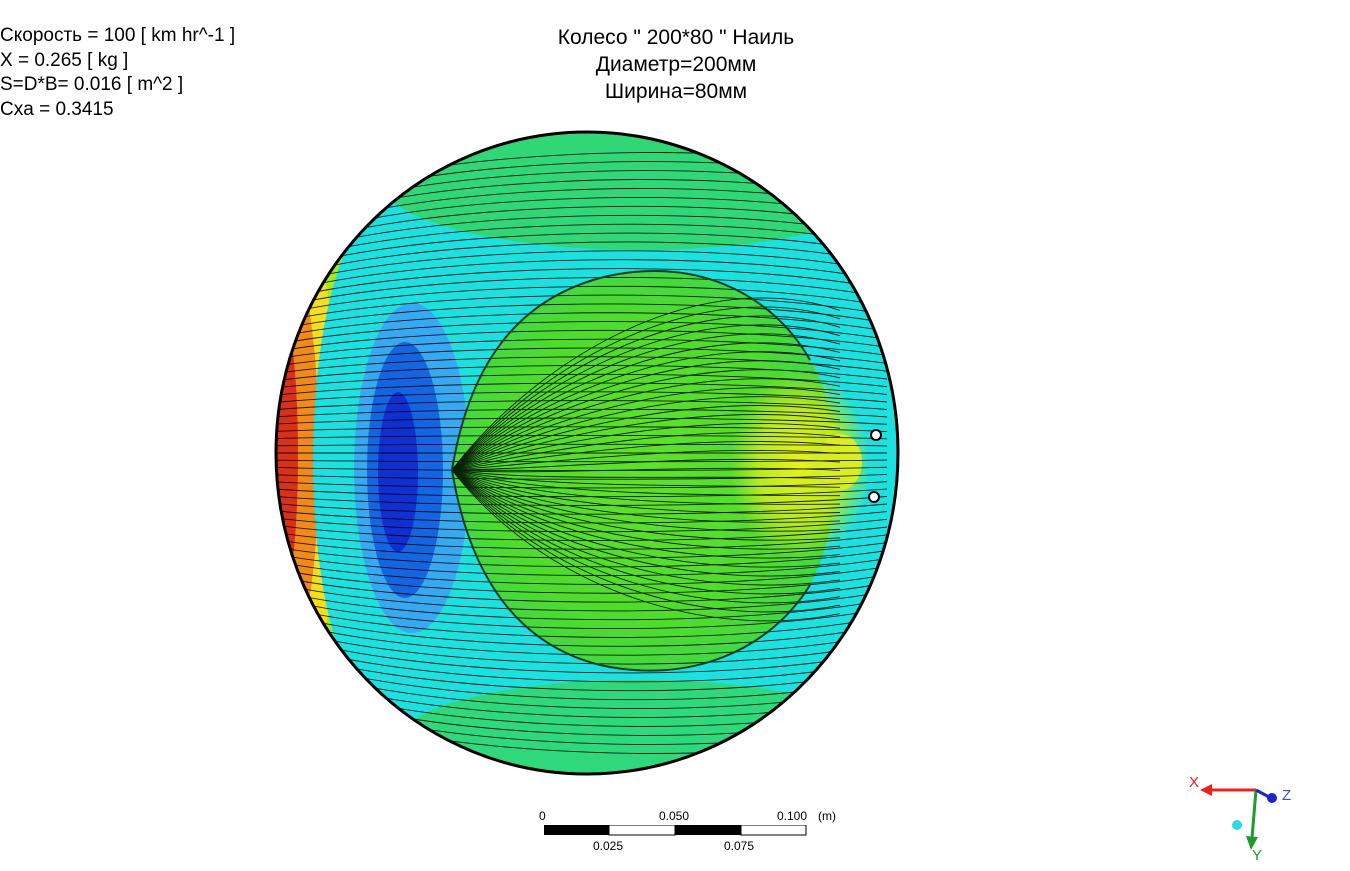 This screenshot has height=871, width=1350. Describe the element at coordinates (874, 497) in the screenshot. I see `vortex-lower` at that location.